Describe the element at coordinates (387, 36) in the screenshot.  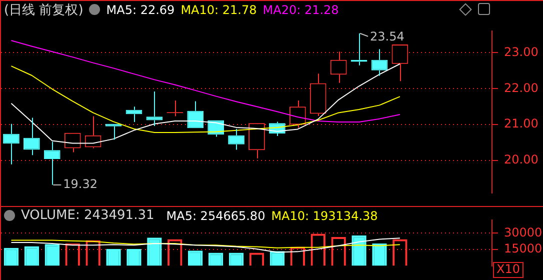
I see `annotation: 23.54` at that location.